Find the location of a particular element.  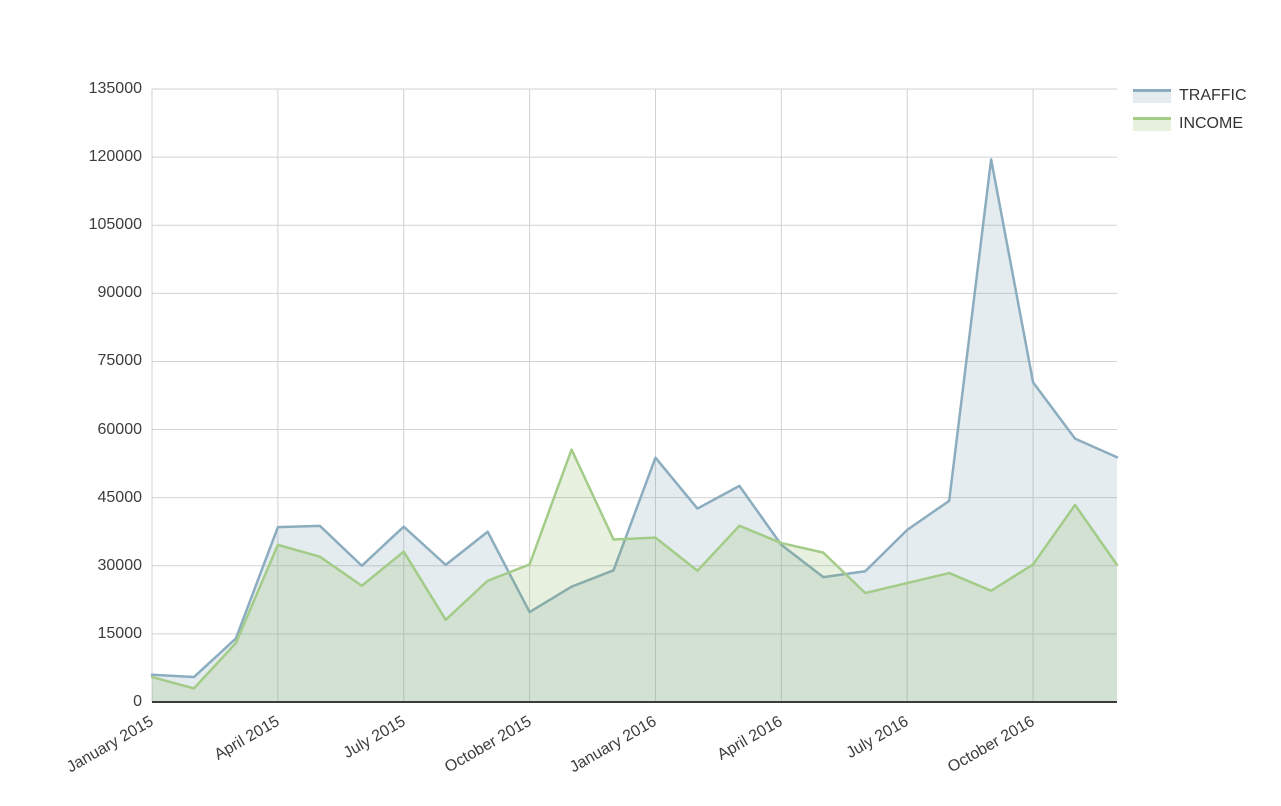

legend-item-traffic: TRAFFIC is located at coordinates (1190, 96).